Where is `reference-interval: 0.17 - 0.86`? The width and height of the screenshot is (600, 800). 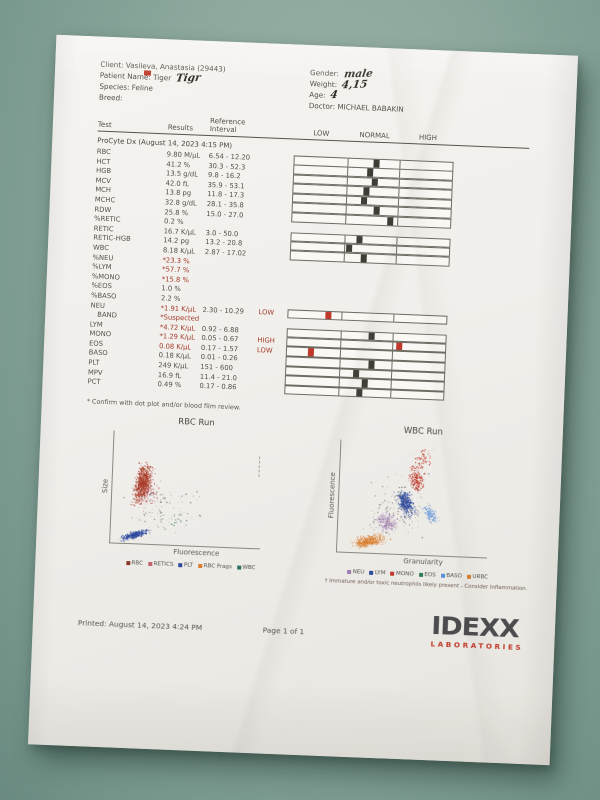 reference-interval: 0.17 - 0.86 is located at coordinates (218, 387).